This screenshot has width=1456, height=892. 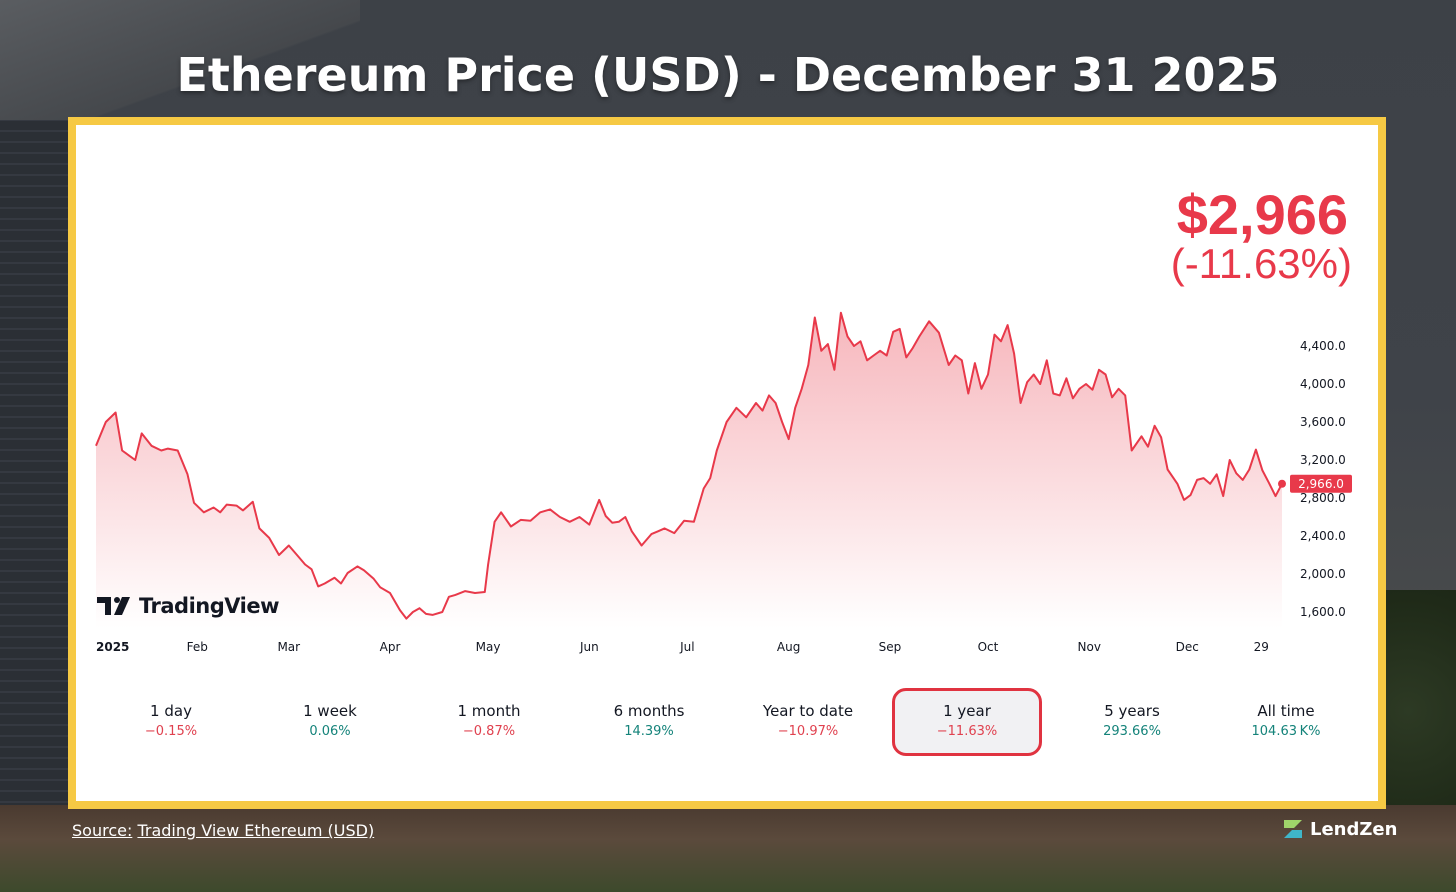 I want to click on x-tick-label: Aug, so click(x=788, y=647).